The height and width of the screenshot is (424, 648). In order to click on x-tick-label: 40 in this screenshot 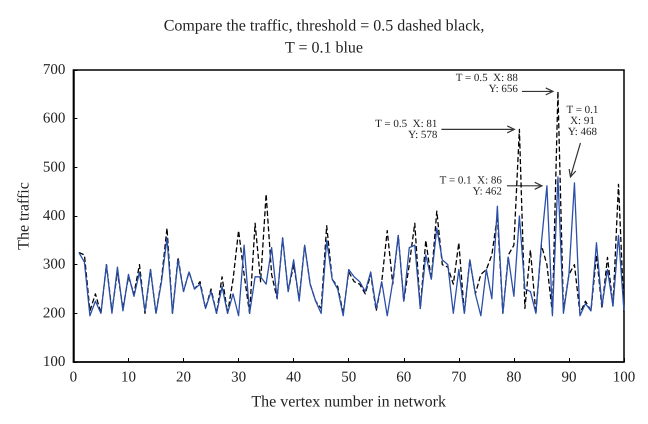, I will do `click(294, 378)`.